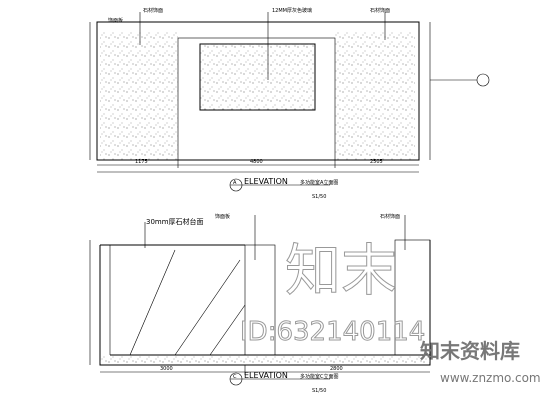  What do you see at coordinates (332, 332) in the screenshot?
I see `watermark-id: ID:632140114` at bounding box center [332, 332].